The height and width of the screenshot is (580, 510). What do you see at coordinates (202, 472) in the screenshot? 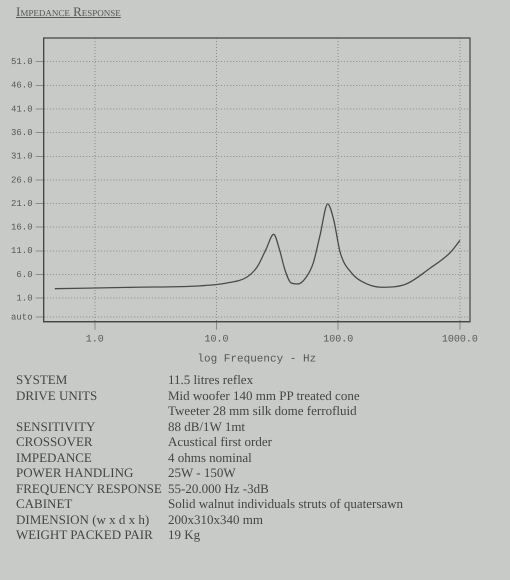
I see `text: 25W - 150W` at bounding box center [202, 472].